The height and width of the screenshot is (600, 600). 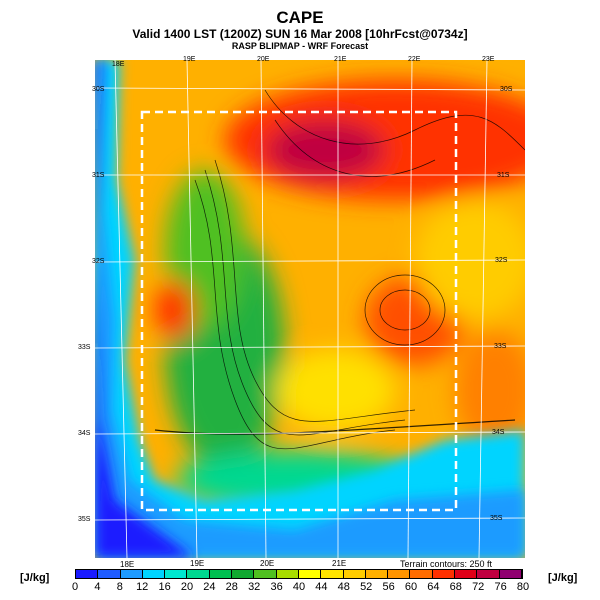 I want to click on lat-label-right: 31S, so click(x=503, y=175).